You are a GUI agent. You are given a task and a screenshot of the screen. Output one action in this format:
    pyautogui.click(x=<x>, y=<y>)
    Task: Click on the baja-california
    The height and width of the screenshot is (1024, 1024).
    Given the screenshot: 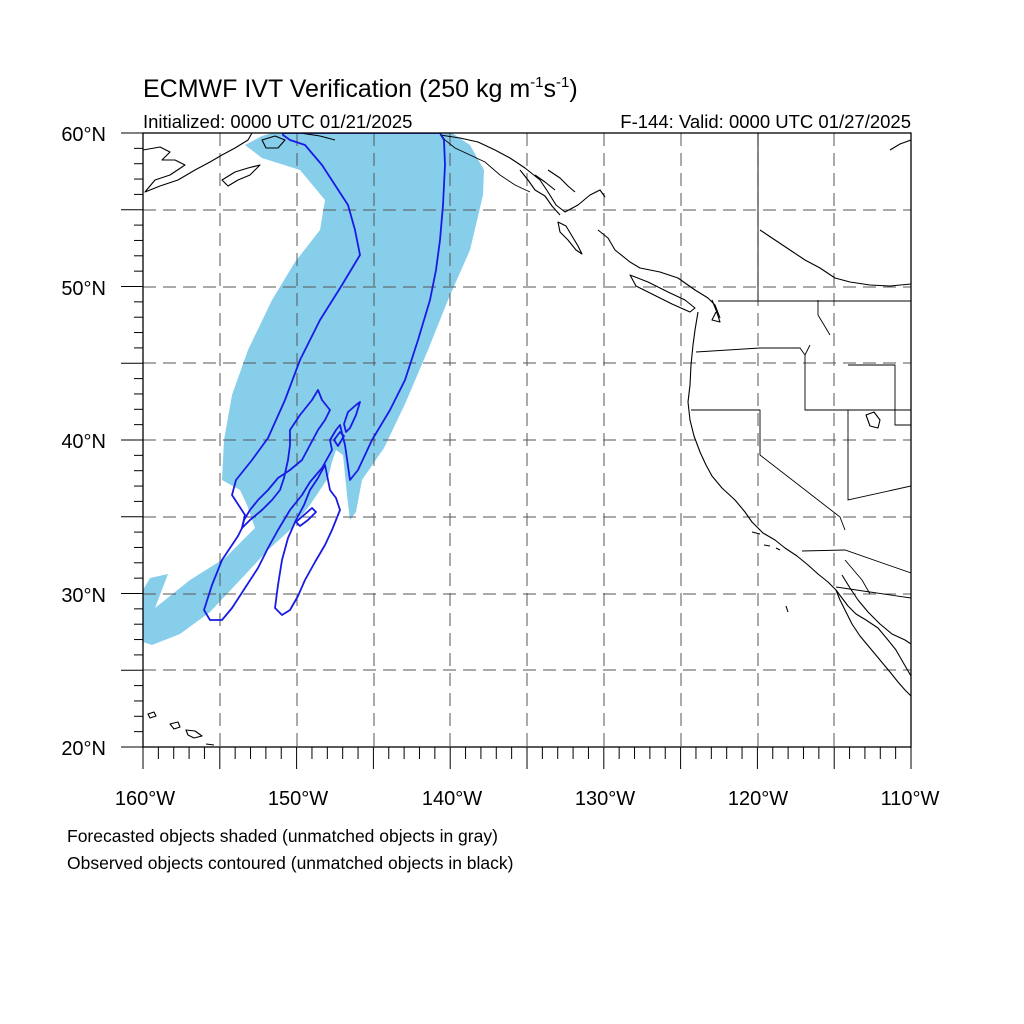 What is the action you would take?
    pyautogui.click(x=873, y=635)
    